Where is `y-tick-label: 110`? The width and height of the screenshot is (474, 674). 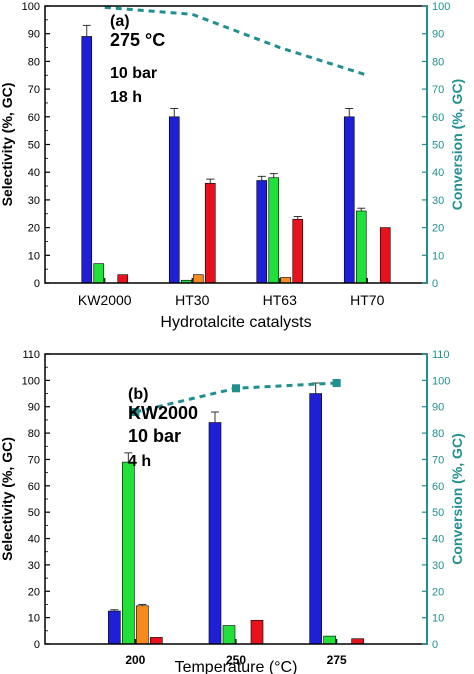 y-tick-label: 110 is located at coordinates (31, 355).